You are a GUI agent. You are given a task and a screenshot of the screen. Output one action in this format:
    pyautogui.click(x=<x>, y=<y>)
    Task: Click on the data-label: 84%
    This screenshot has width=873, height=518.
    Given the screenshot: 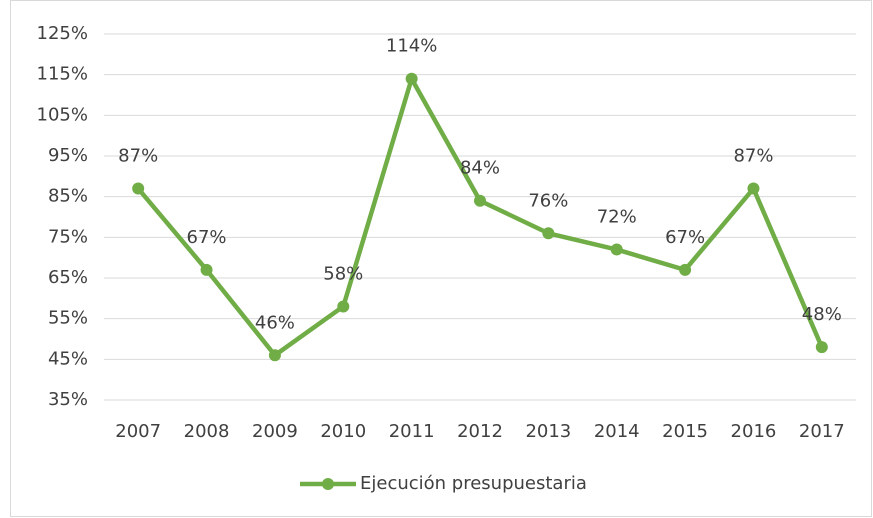 What is the action you would take?
    pyautogui.click(x=480, y=168)
    